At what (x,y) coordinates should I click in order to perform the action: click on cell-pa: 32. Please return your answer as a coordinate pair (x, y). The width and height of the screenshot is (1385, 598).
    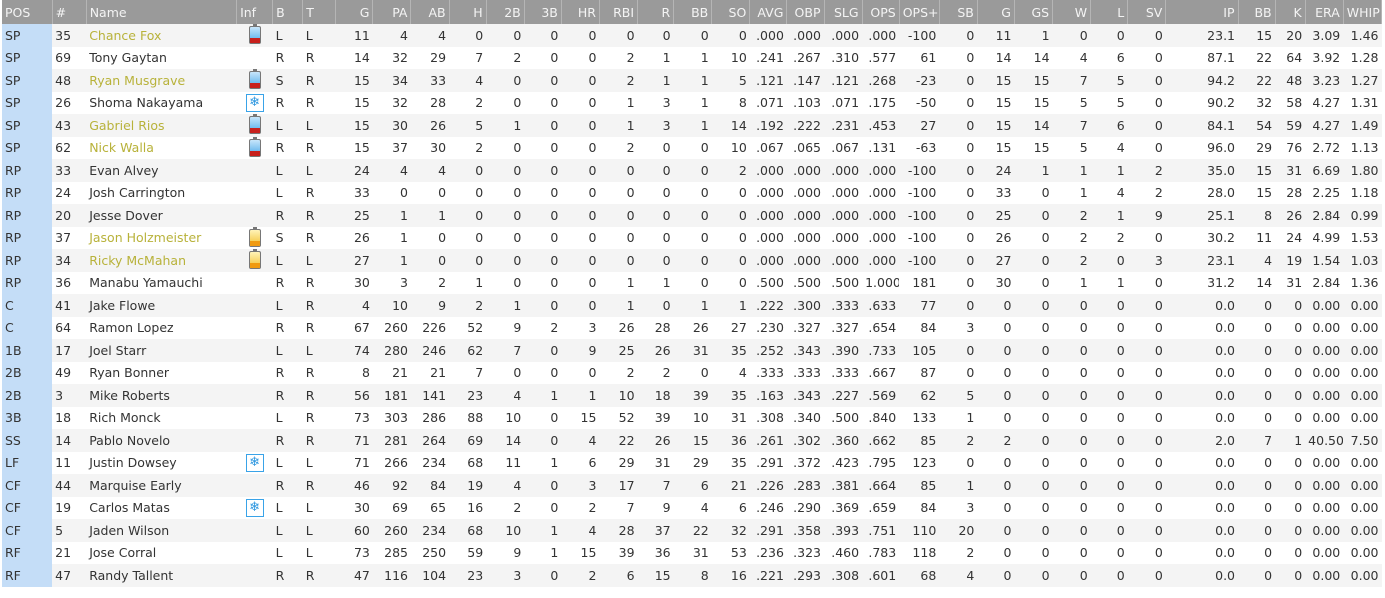
    Looking at the image, I should click on (400, 103).